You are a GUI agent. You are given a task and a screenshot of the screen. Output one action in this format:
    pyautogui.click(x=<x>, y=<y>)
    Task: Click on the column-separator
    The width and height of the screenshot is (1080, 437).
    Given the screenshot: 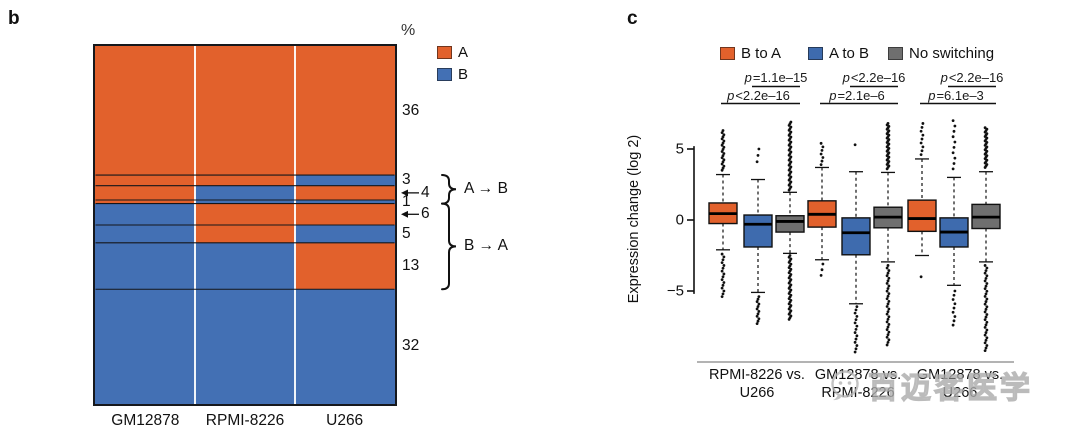 What is the action you would take?
    pyautogui.click(x=194, y=225)
    